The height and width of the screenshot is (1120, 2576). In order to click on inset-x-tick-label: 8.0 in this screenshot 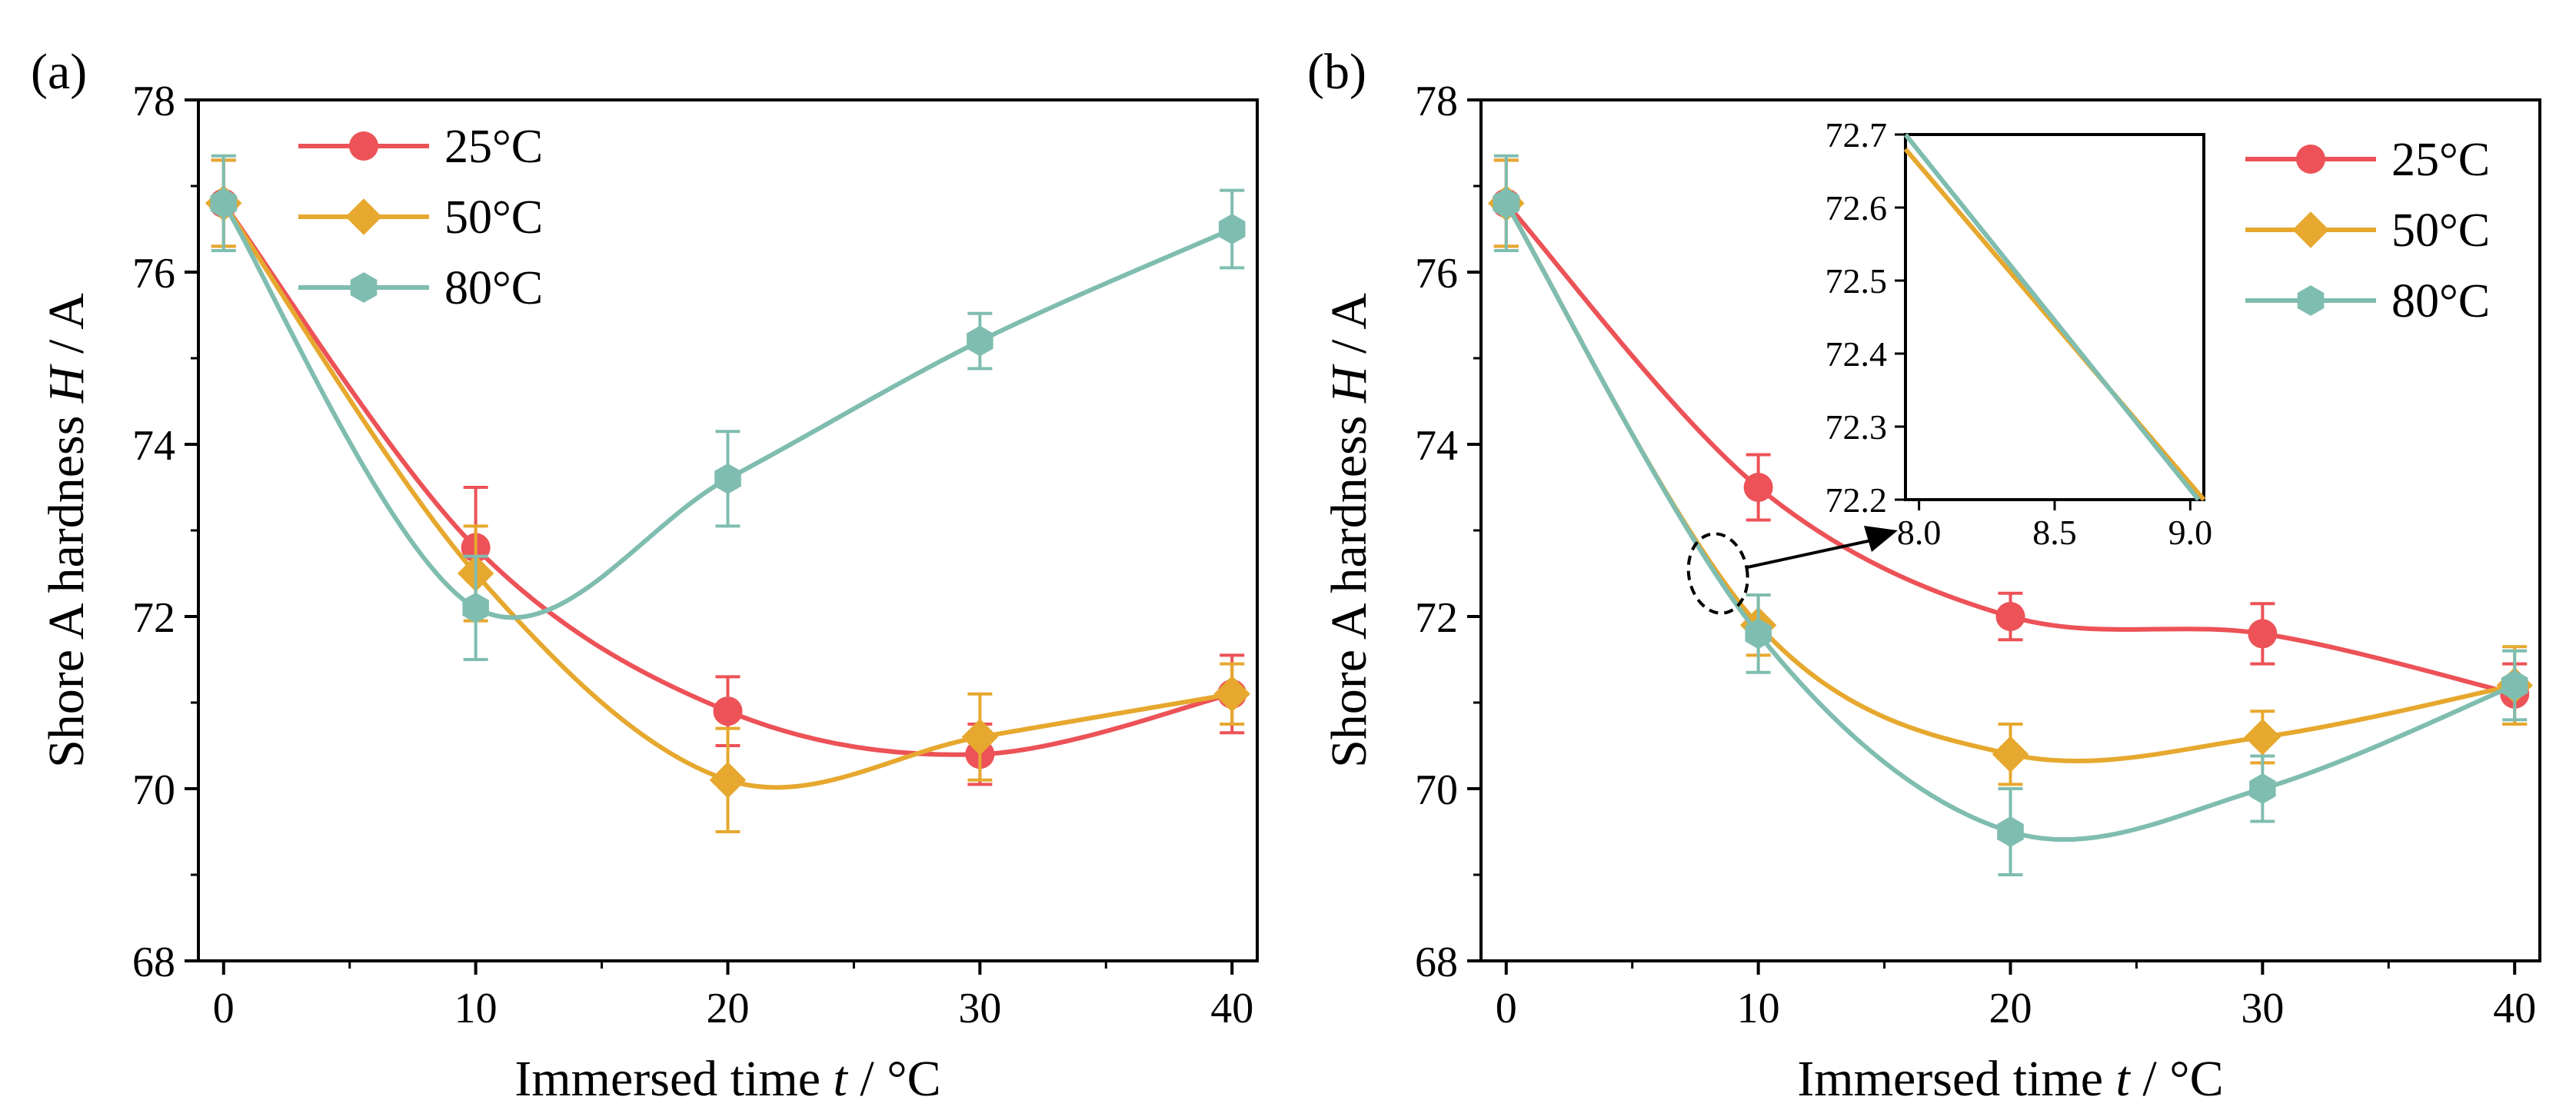, I will do `click(1920, 532)`.